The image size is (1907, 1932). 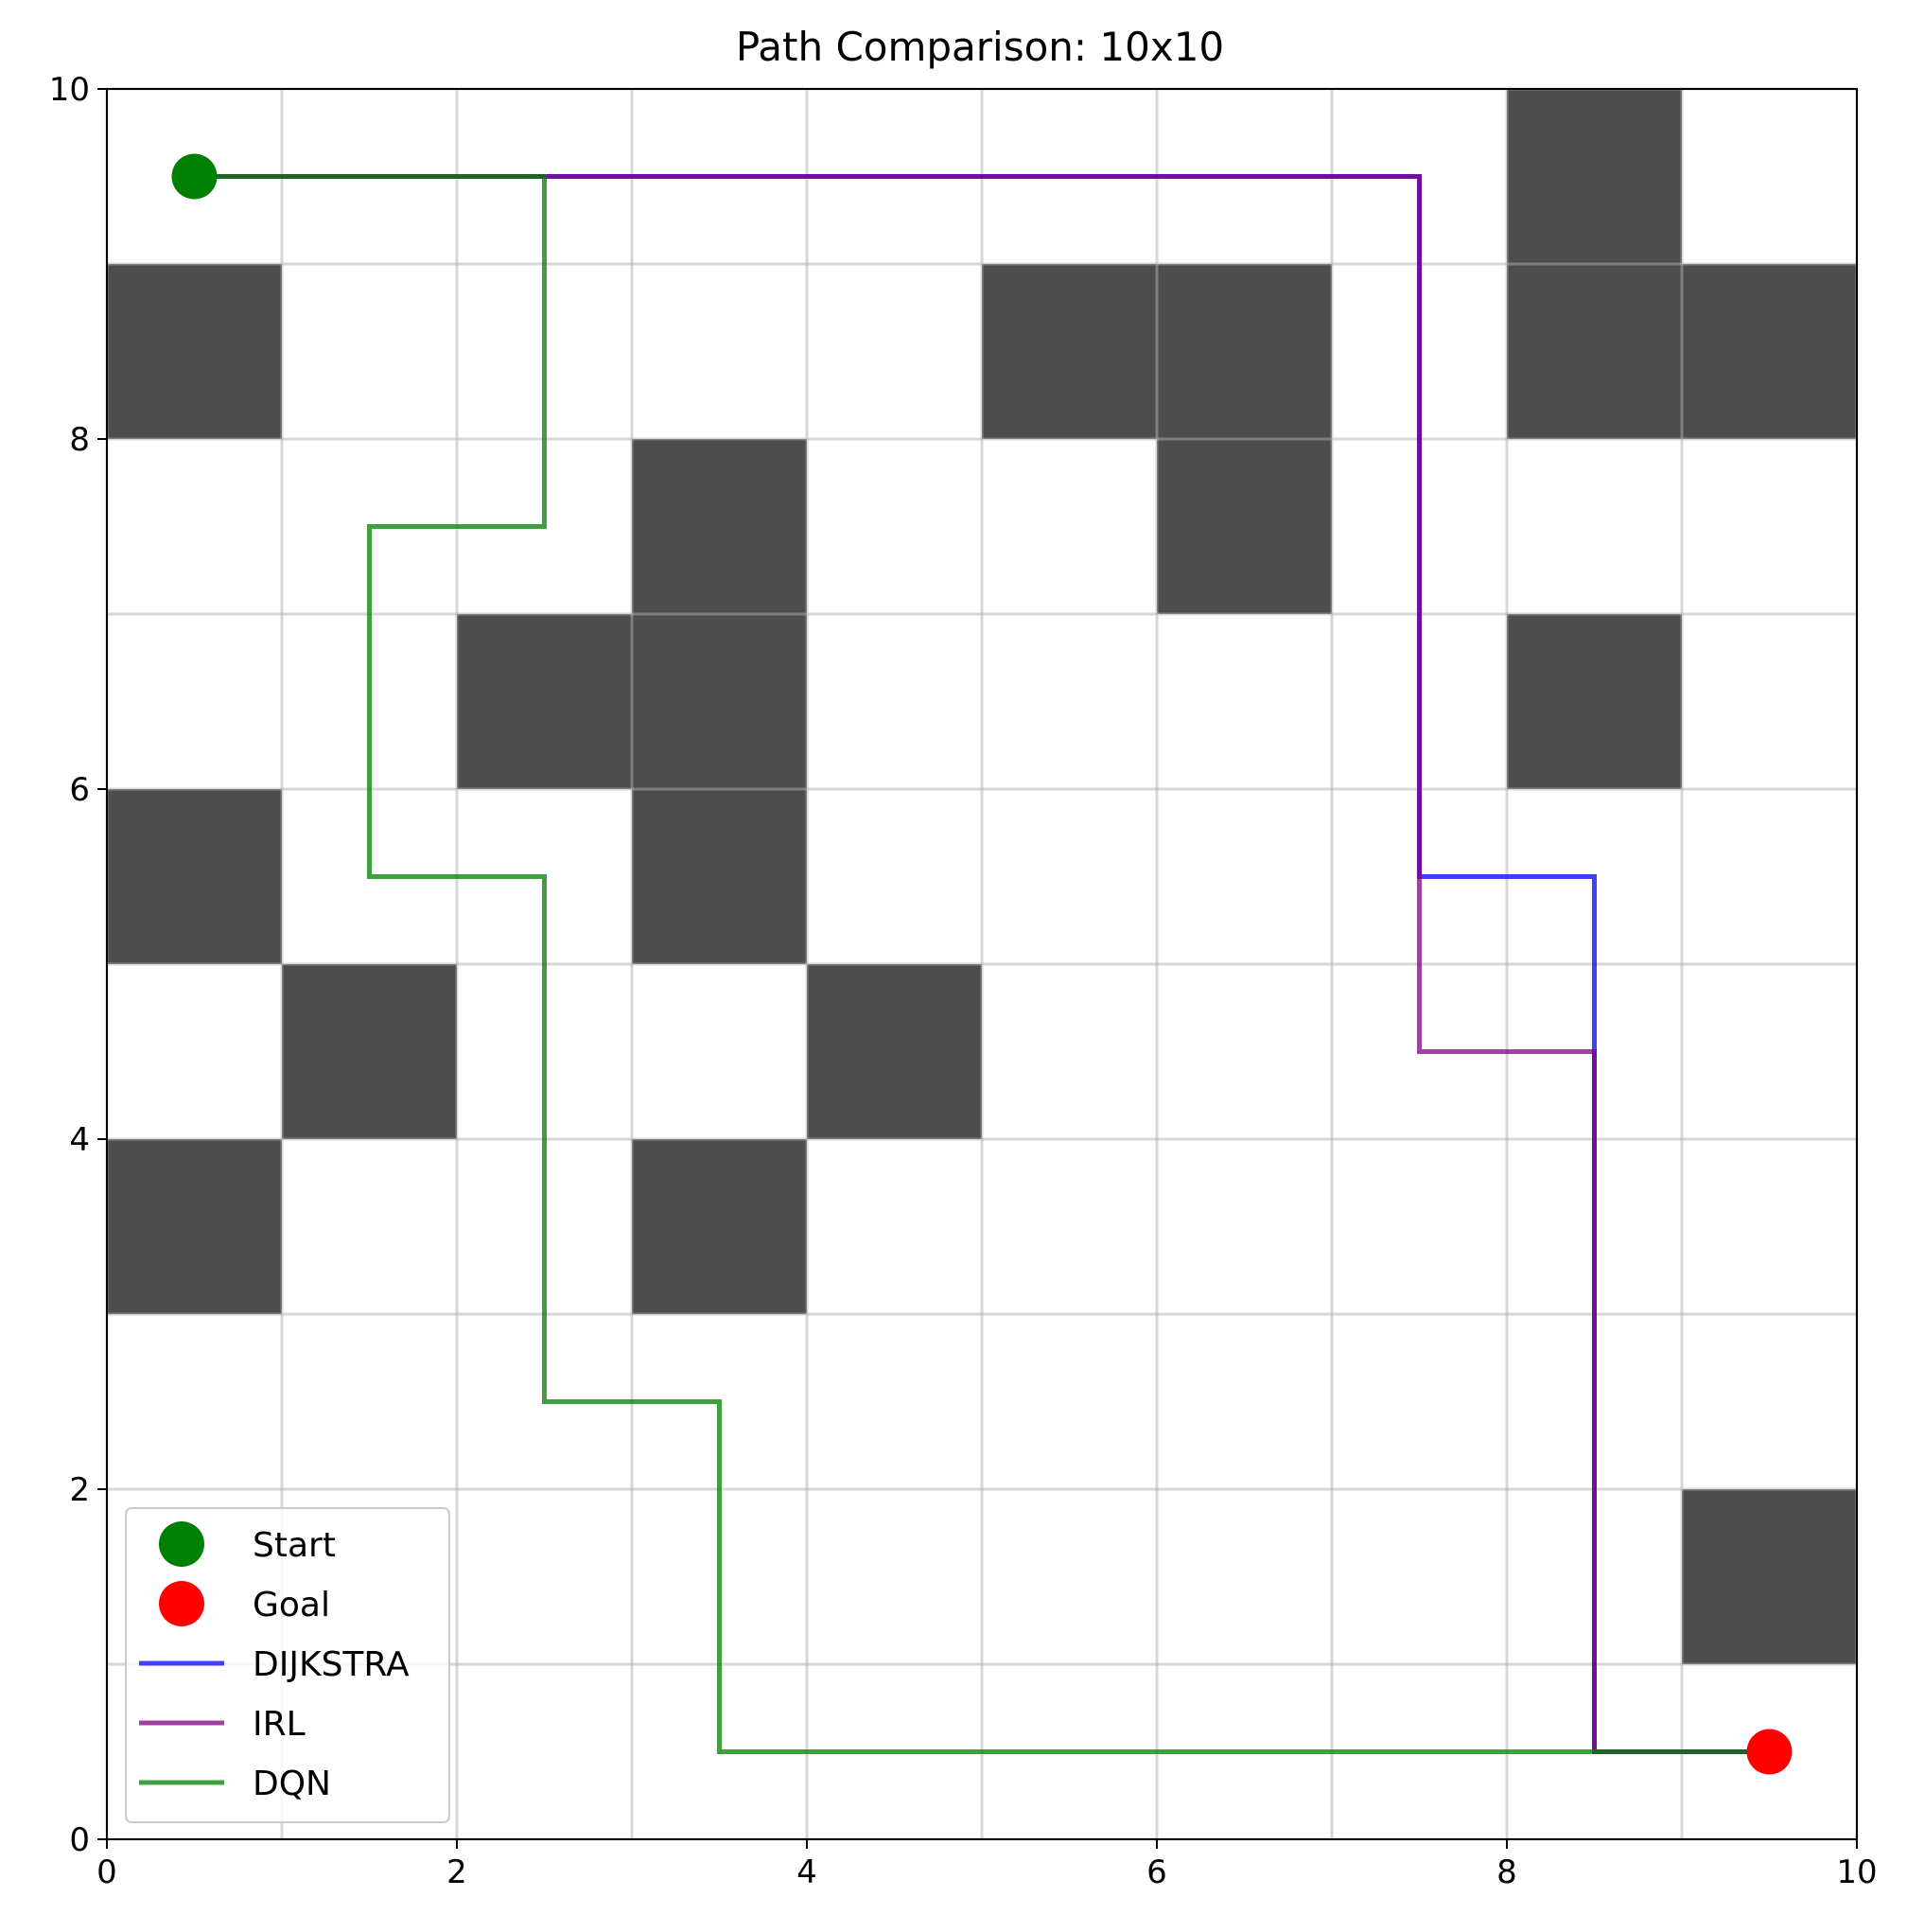 What do you see at coordinates (292, 1784) in the screenshot?
I see `legend-dqn-label: DQN` at bounding box center [292, 1784].